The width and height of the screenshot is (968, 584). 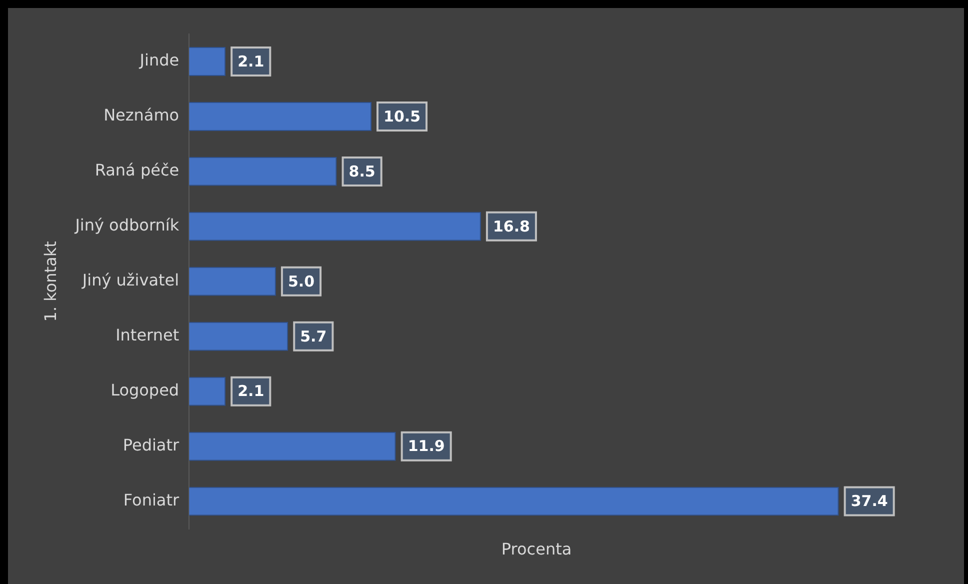 I want to click on y-tick-label: Internet, so click(x=148, y=335).